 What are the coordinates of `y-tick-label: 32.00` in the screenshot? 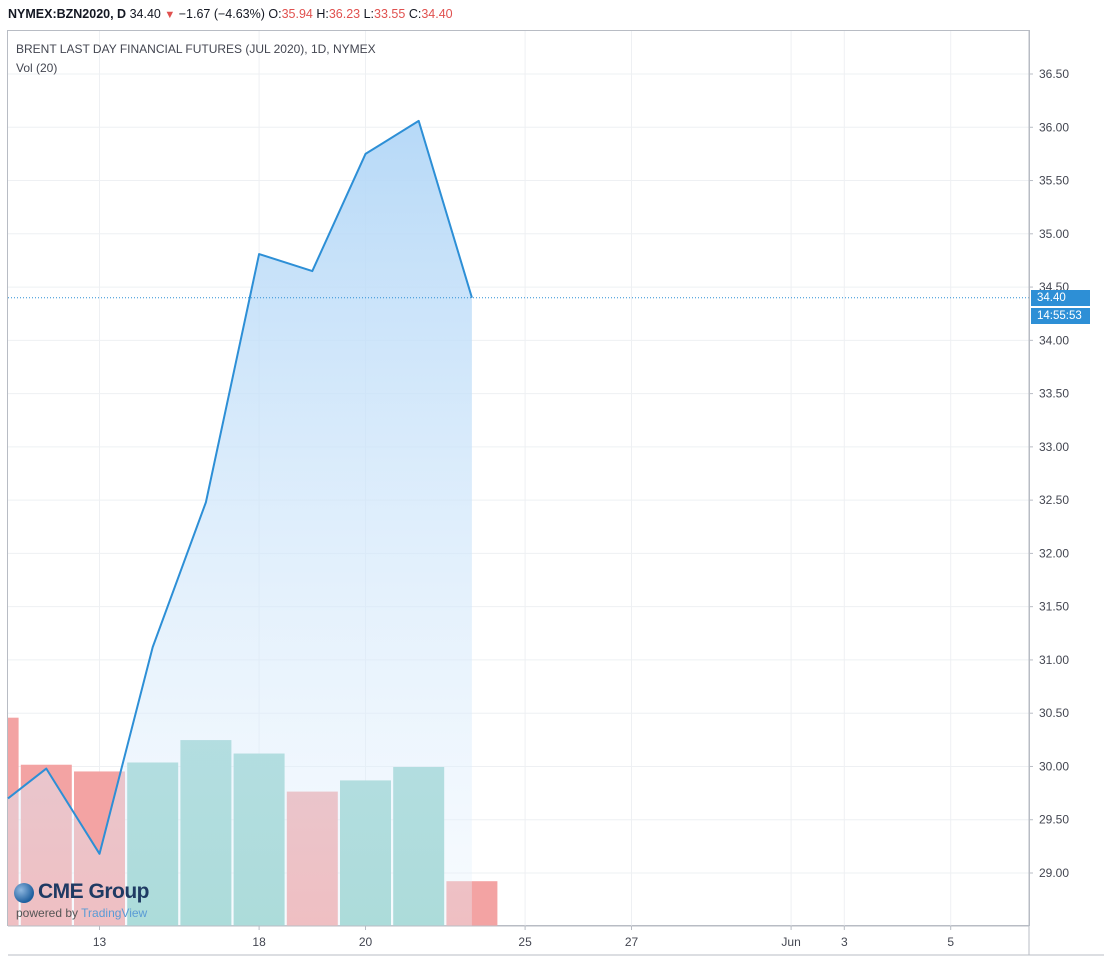 It's located at (1054, 553).